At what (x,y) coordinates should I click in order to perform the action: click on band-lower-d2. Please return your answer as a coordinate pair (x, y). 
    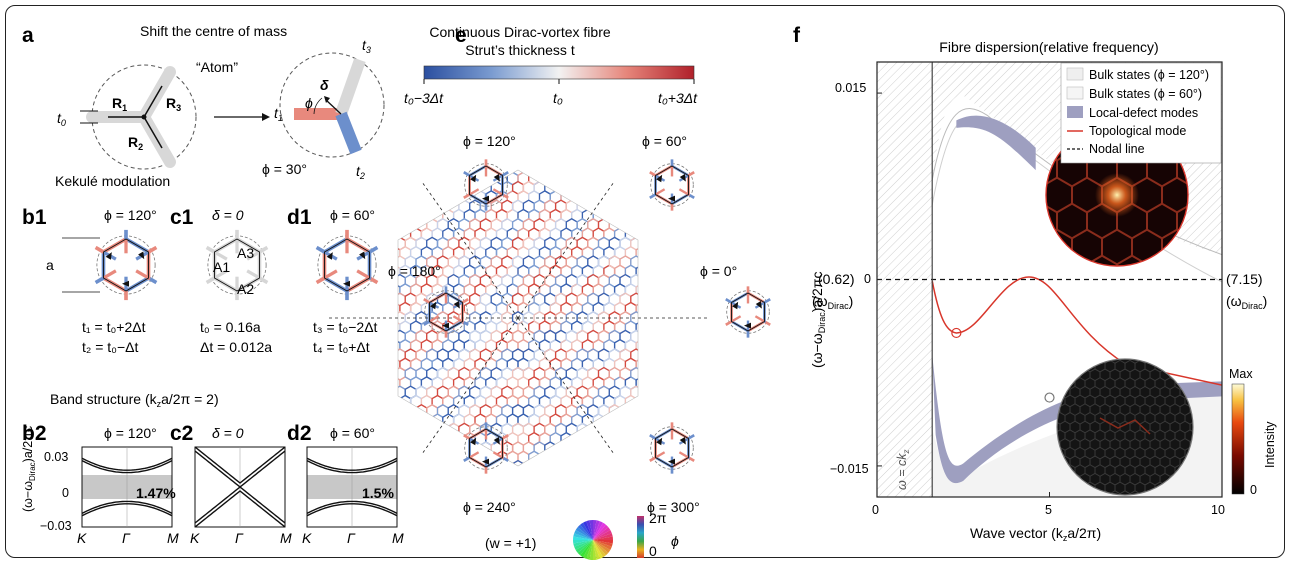
    Looking at the image, I should click on (352, 510).